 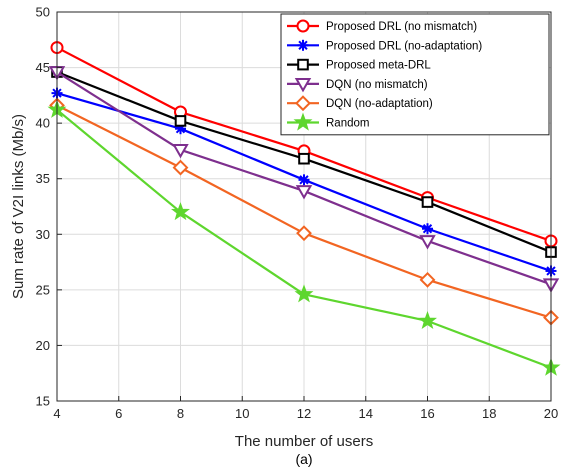 I want to click on y-tick-label: 50, so click(x=43, y=12).